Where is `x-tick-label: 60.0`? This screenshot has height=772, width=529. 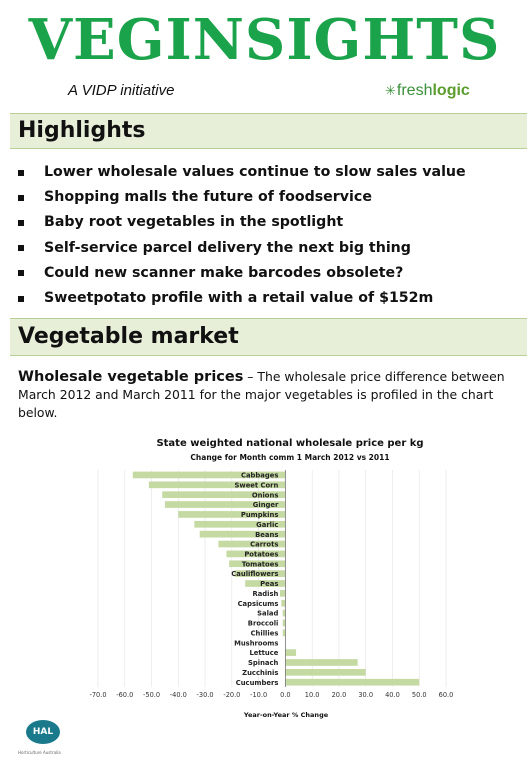
x-tick-label: 60.0 is located at coordinates (446, 695).